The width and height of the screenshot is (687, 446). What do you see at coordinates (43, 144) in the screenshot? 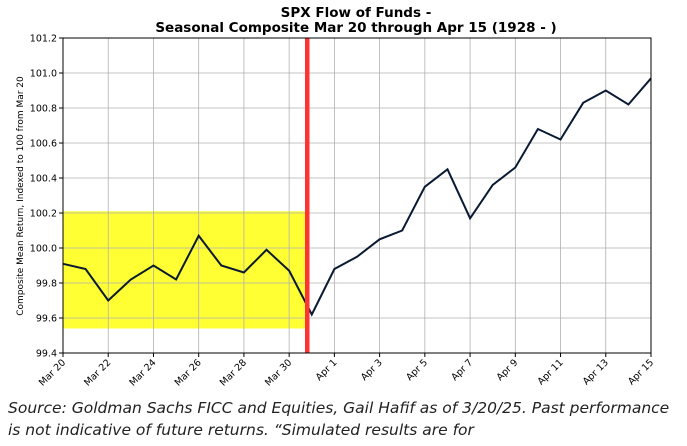
I see `y-tick-label: 100.6` at bounding box center [43, 144].